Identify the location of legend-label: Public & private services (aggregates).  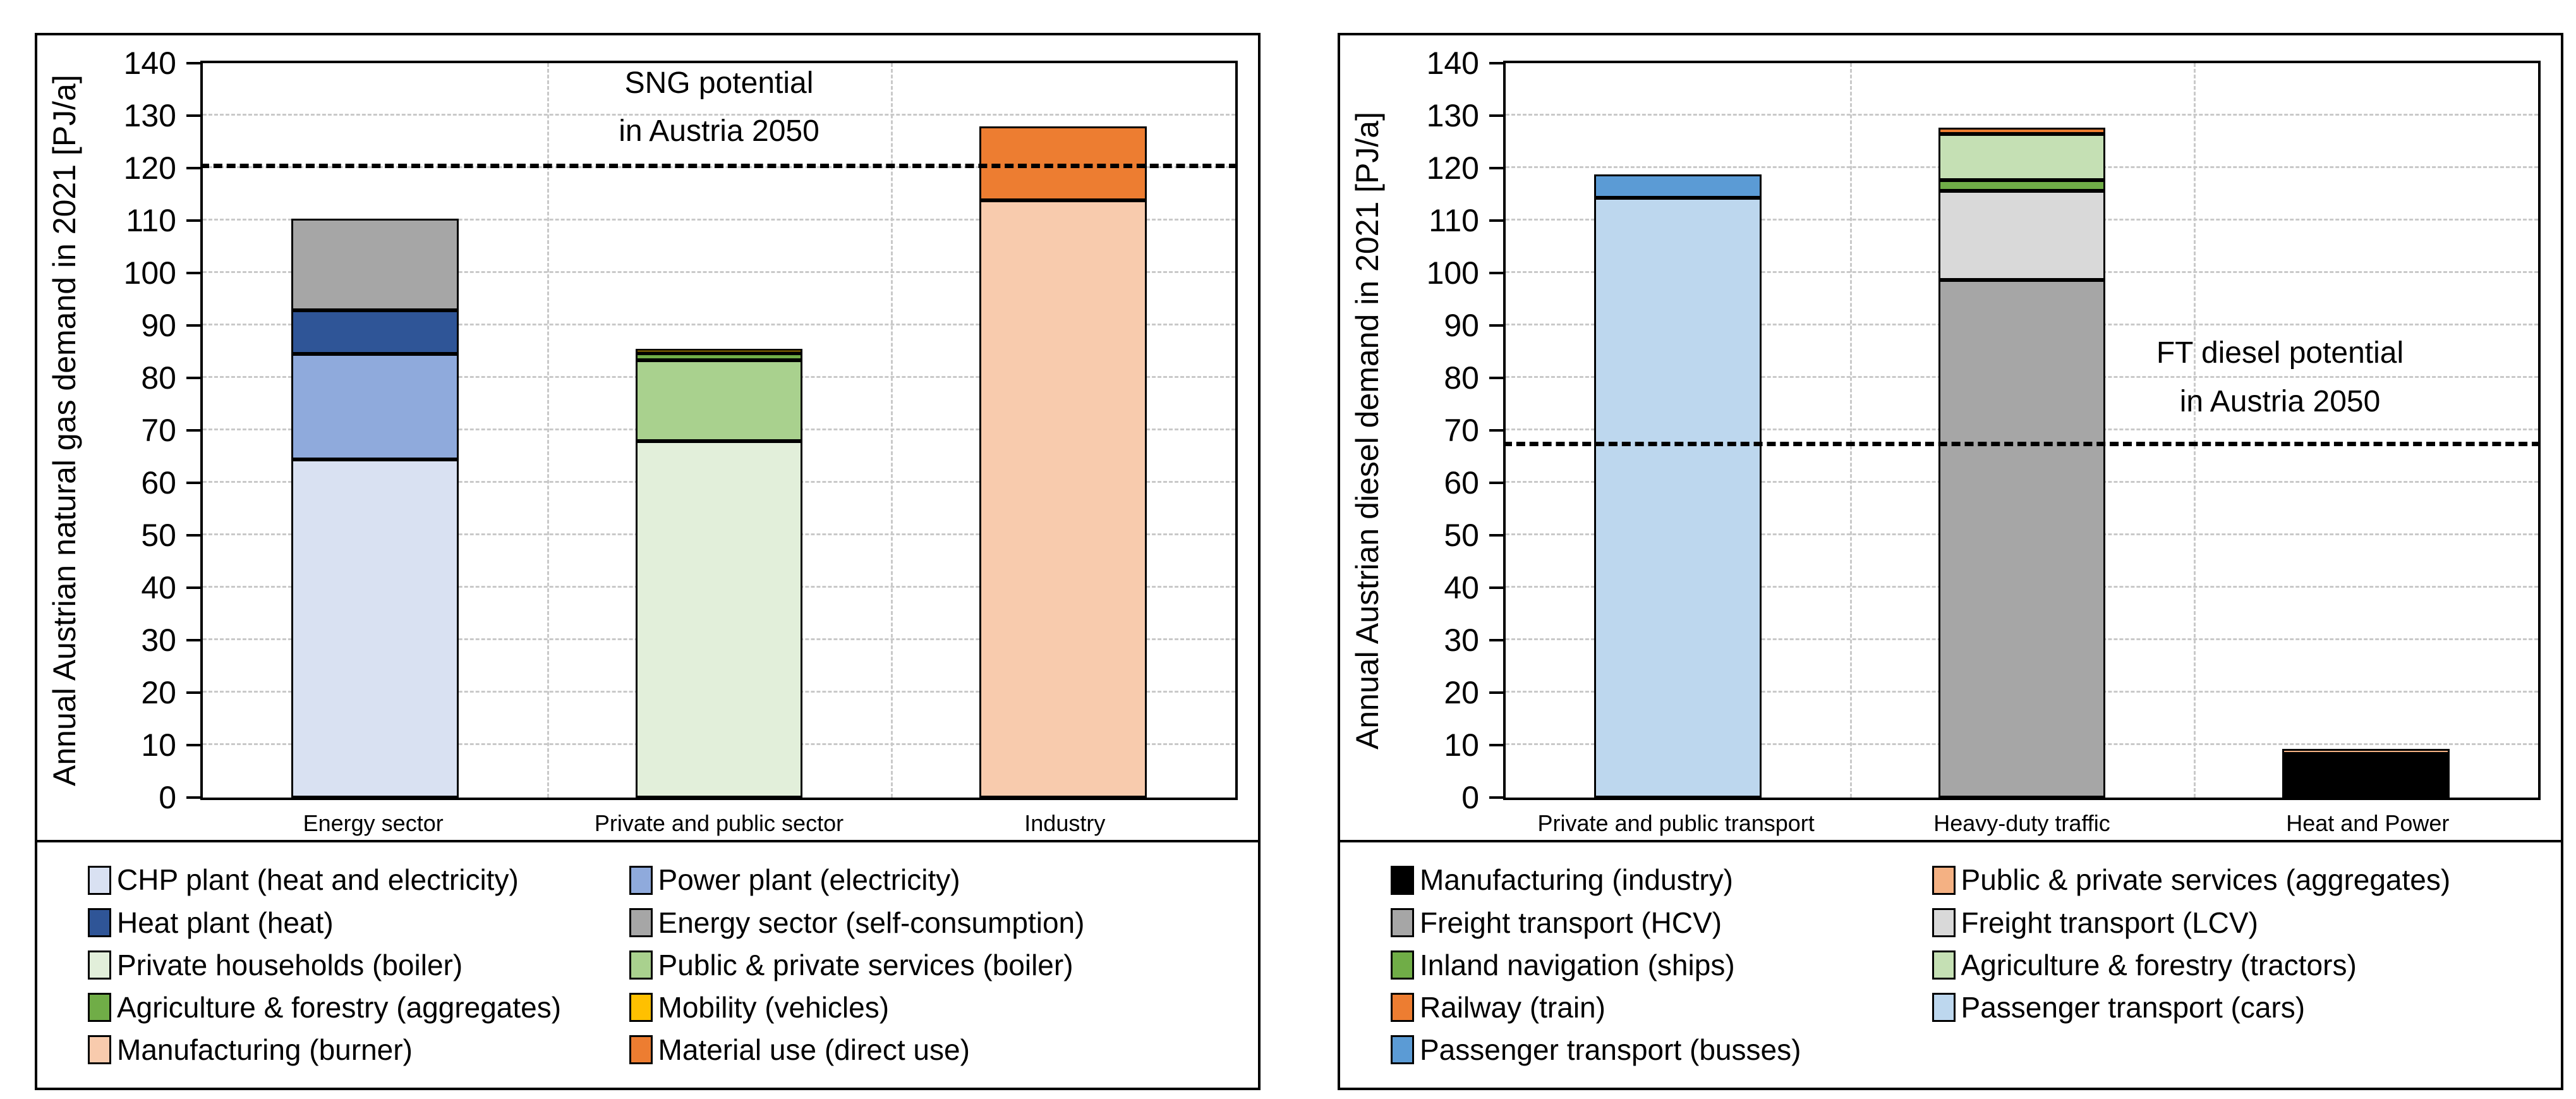
(2206, 880).